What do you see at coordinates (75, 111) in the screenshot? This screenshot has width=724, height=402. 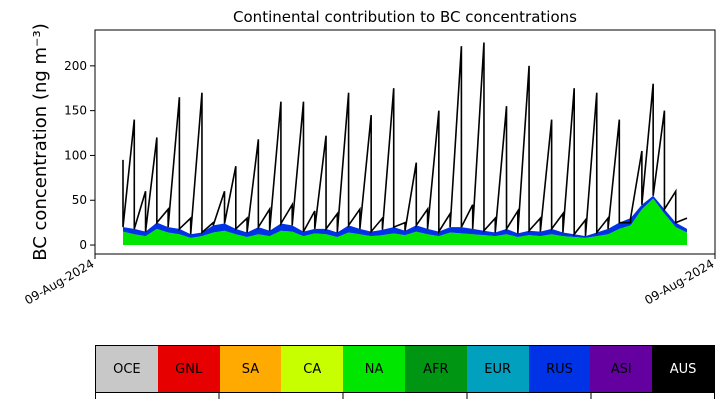 I see `y-tick-label: 150` at bounding box center [75, 111].